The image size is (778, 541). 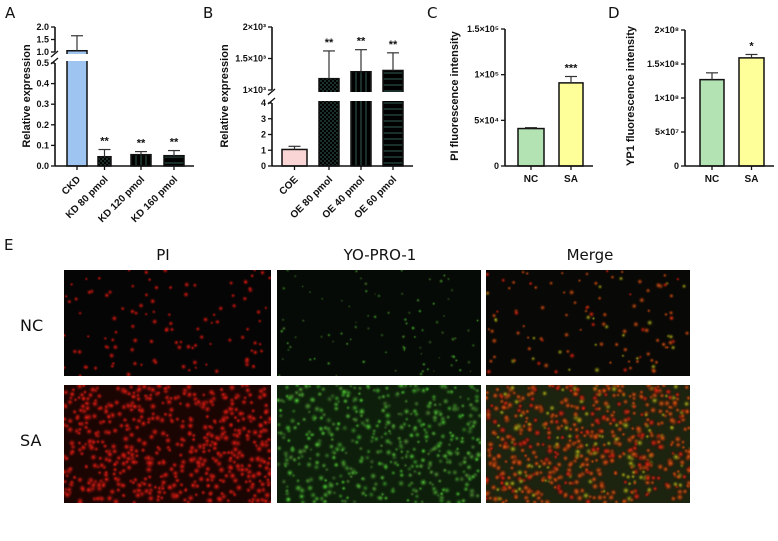 I want to click on significance-marker: *, so click(x=751, y=46).